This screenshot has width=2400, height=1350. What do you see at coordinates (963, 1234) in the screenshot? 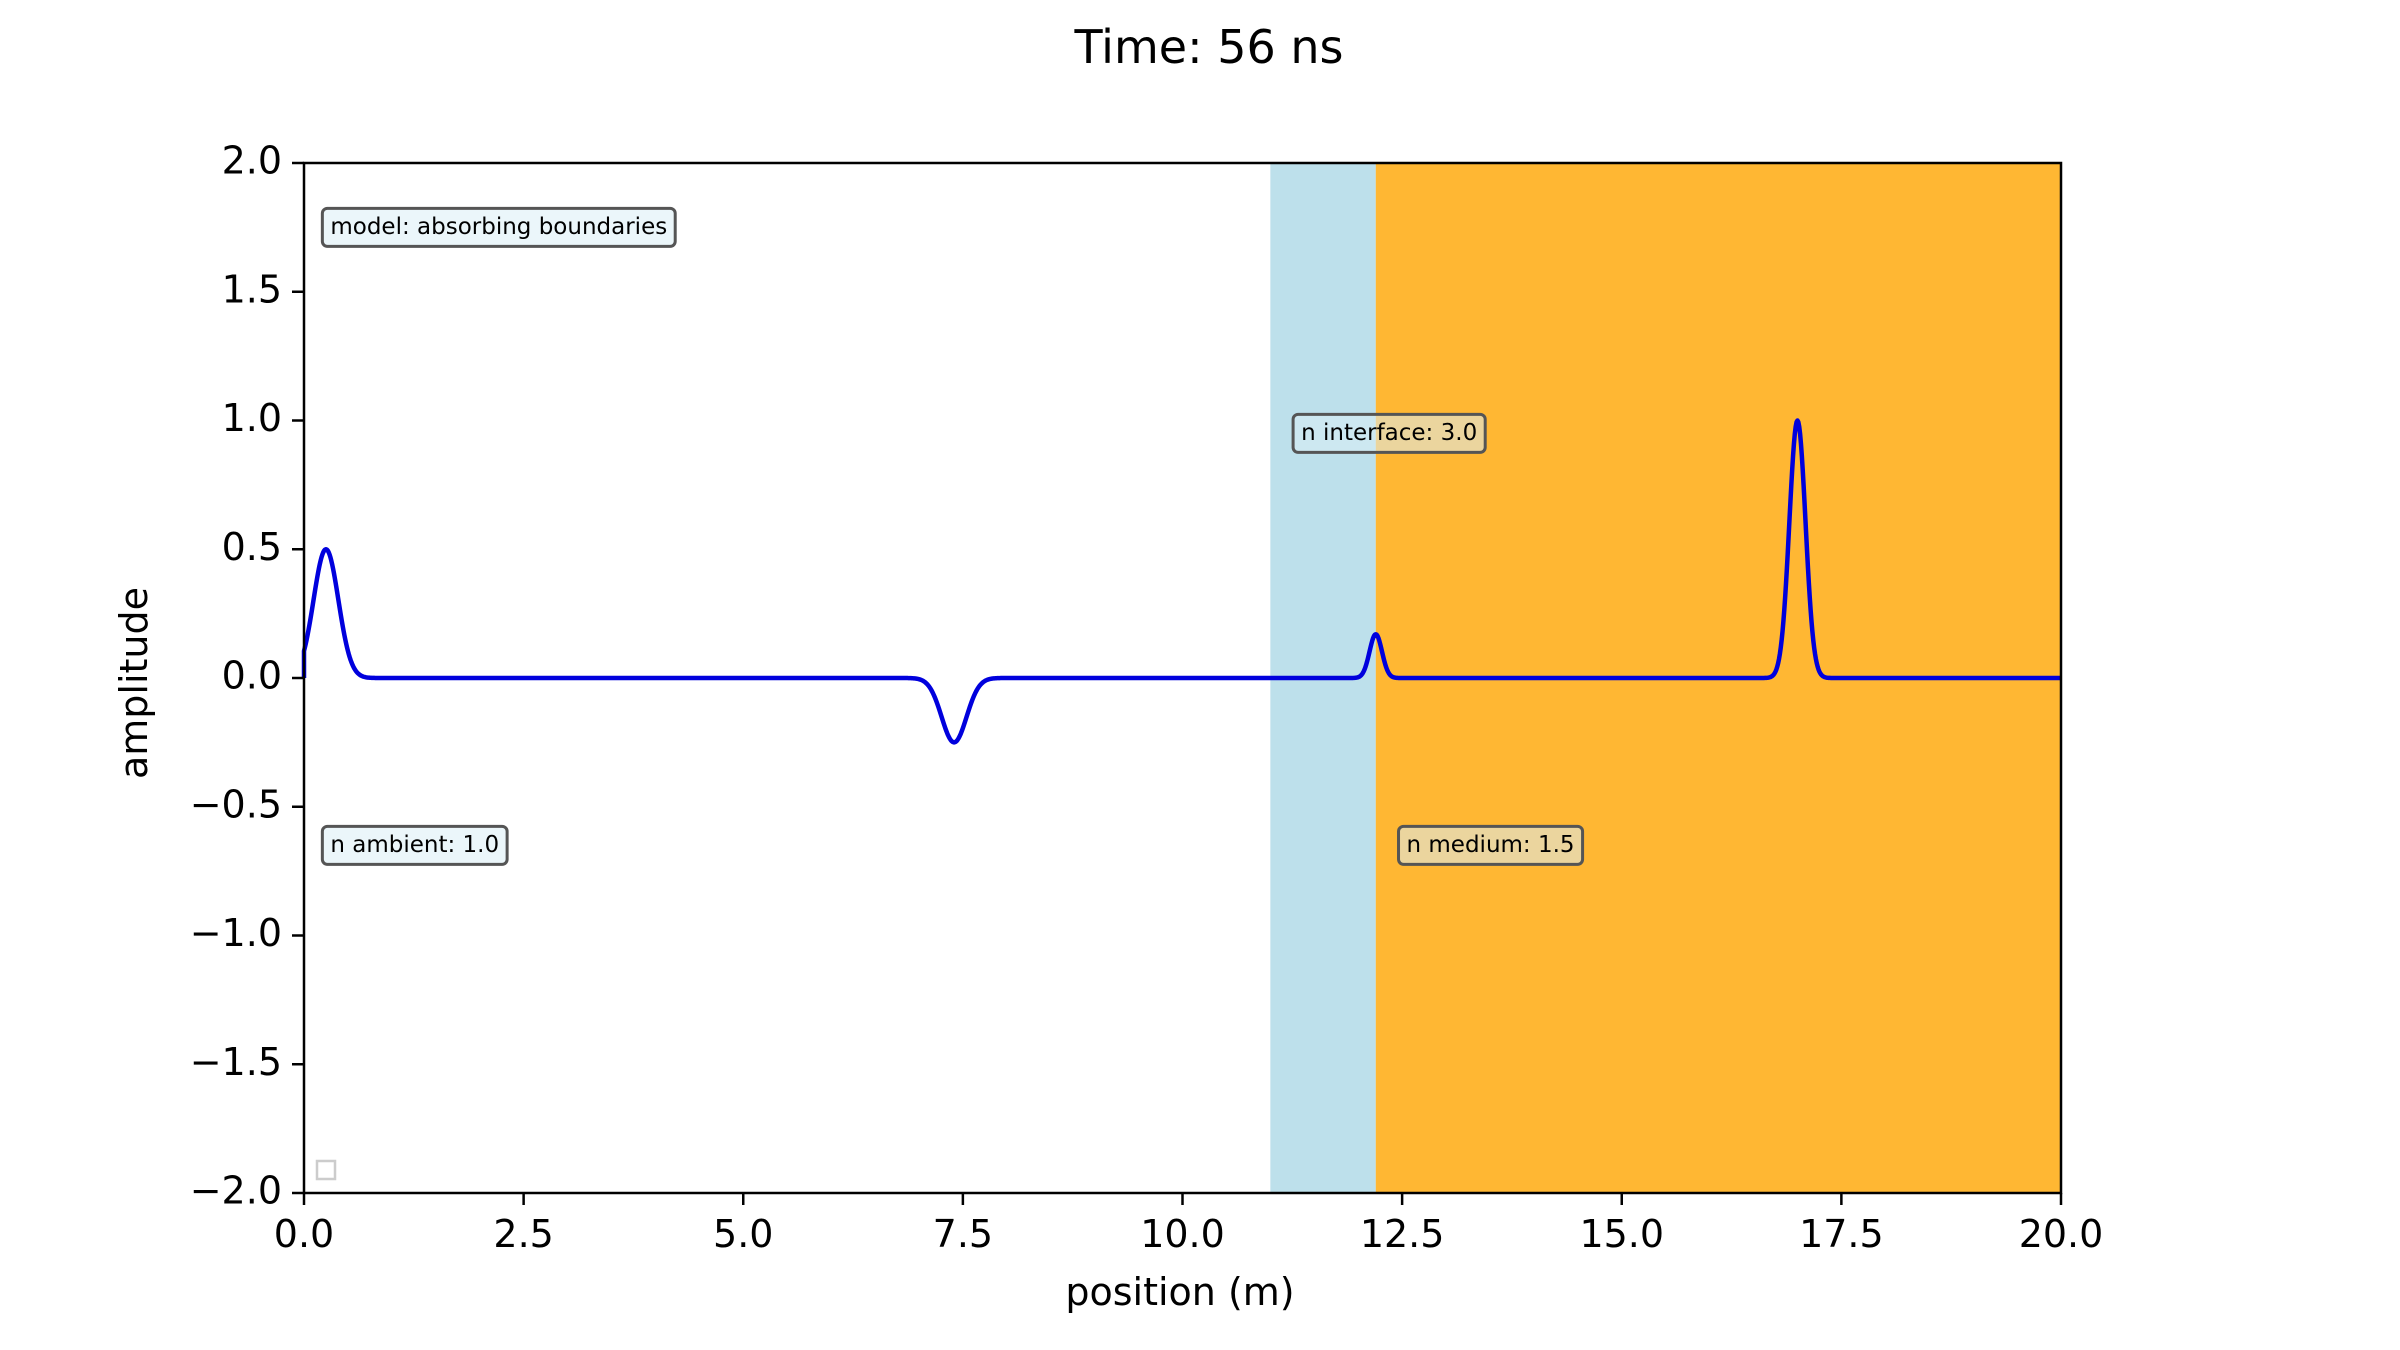
I see `x-tick-label-3: 7.5` at bounding box center [963, 1234].